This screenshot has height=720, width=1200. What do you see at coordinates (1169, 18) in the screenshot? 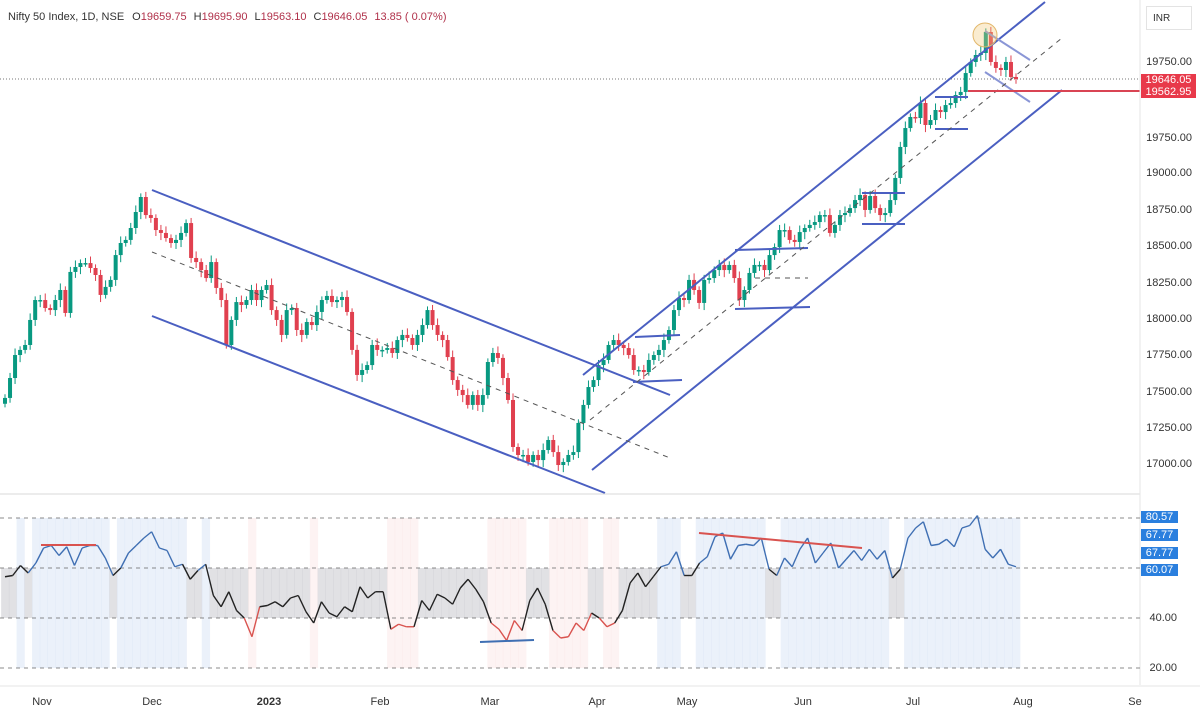
I see `currency-button: INR` at bounding box center [1169, 18].